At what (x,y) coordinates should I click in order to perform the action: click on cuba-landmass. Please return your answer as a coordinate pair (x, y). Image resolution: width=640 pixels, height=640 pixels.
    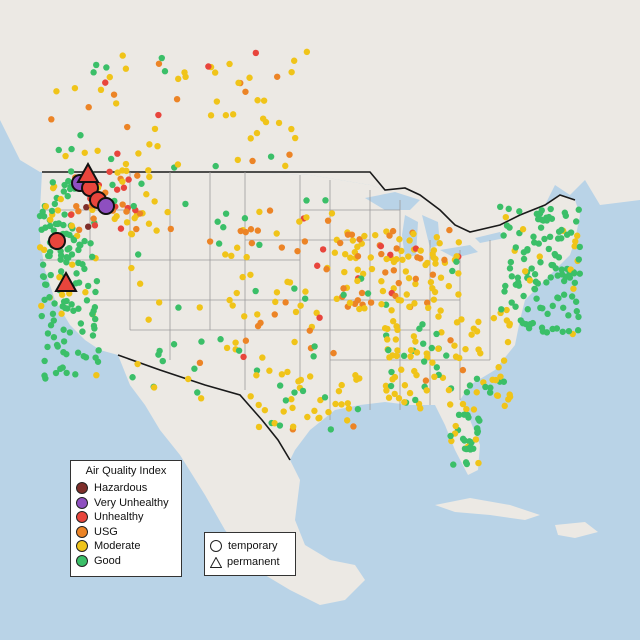
    Looking at the image, I should click on (487, 509).